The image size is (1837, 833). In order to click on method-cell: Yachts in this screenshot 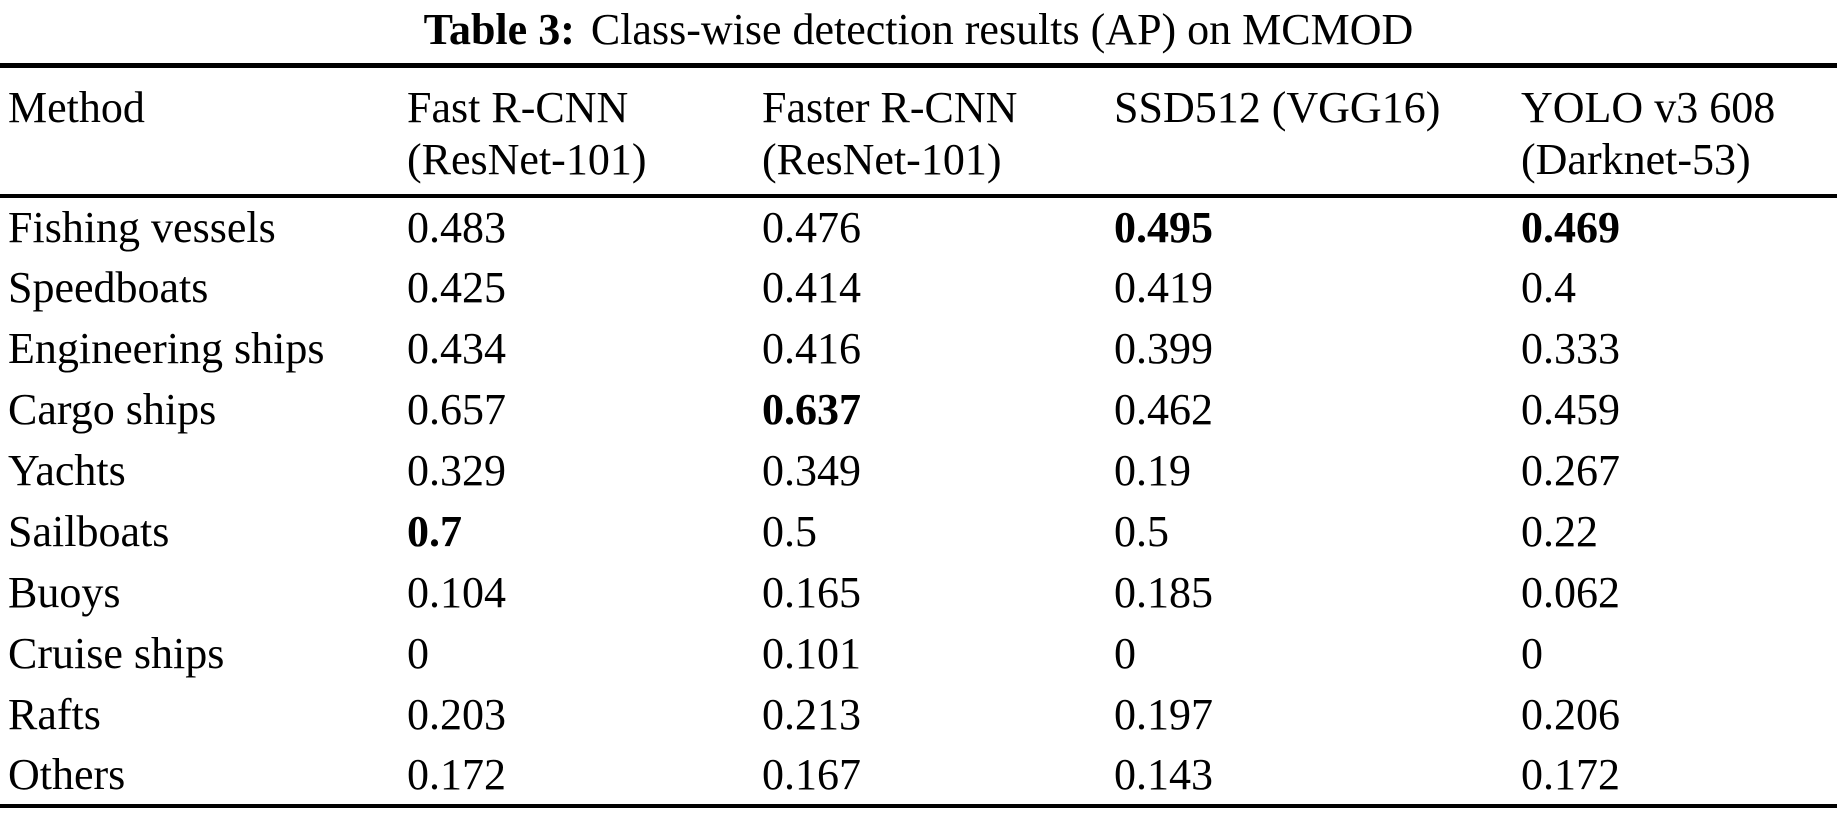, I will do `click(67, 470)`.